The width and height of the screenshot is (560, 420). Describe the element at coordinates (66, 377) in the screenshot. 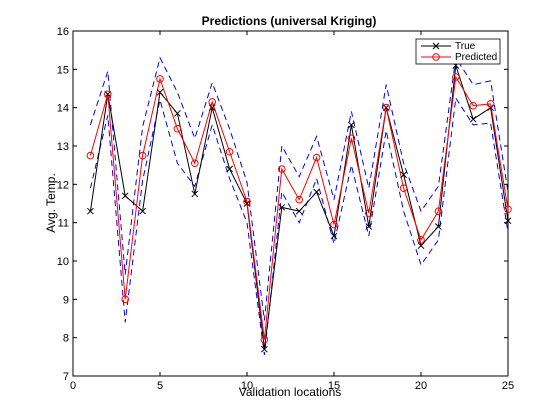

I see `y-tick-label: 7` at that location.